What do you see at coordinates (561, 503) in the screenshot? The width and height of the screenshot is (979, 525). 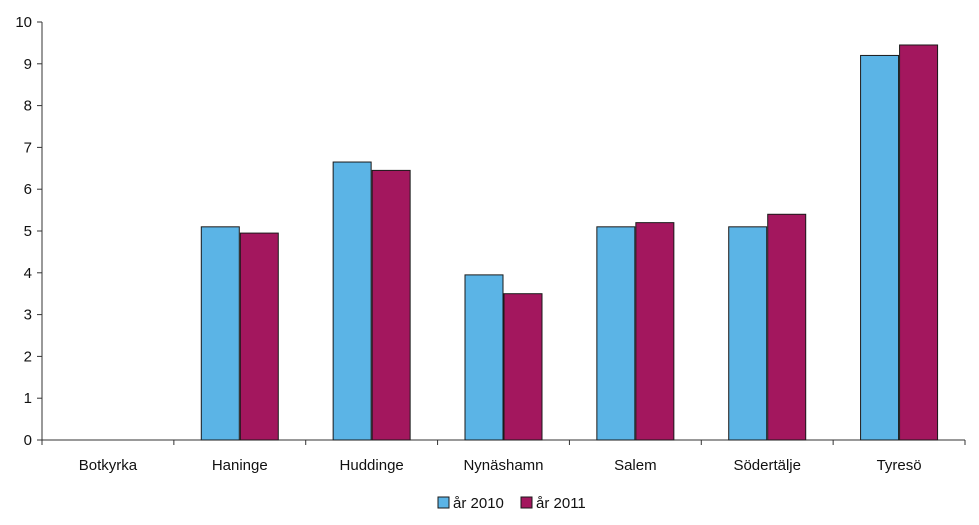 I see `legend-label: år 2011` at bounding box center [561, 503].